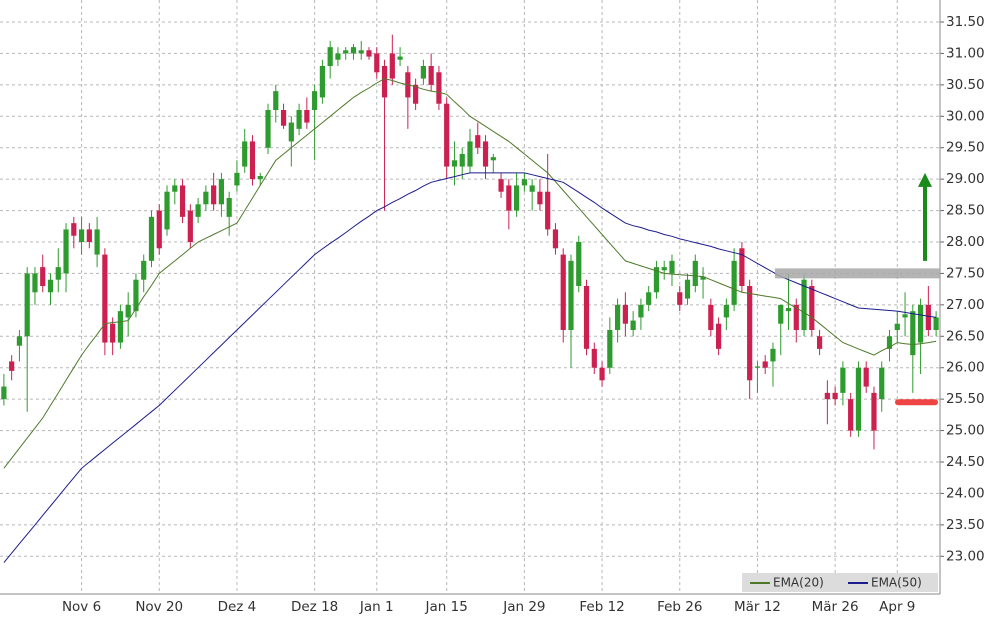 The image size is (992, 619). What do you see at coordinates (965, 462) in the screenshot?
I see `y-tick-label: 24.50` at bounding box center [965, 462].